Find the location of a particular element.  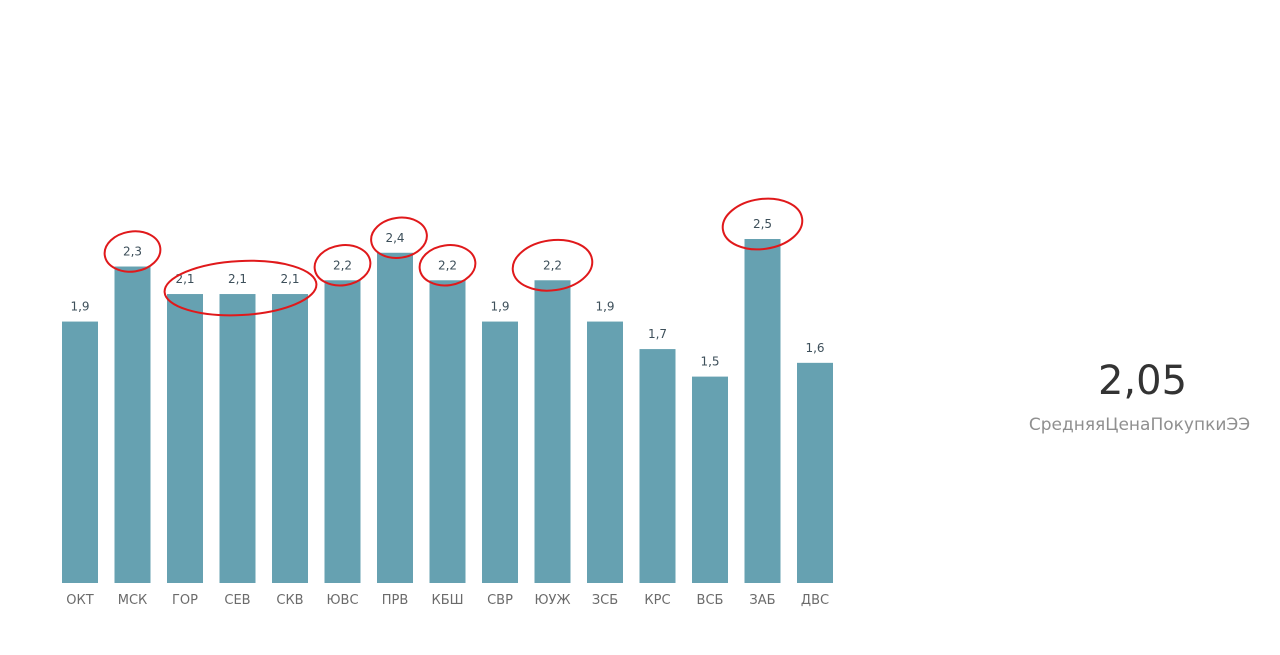

data-label-ОКТ: 1,9 is located at coordinates (79, 307).